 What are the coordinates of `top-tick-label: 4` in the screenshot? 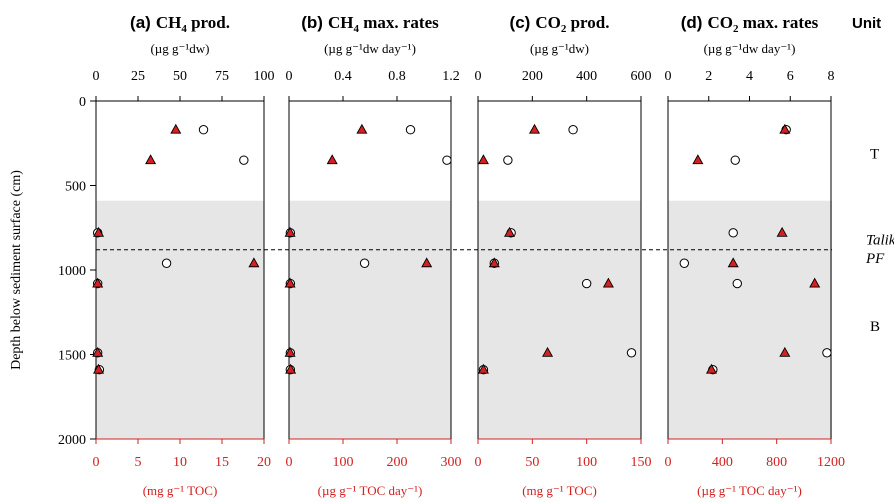 It's located at (749, 76).